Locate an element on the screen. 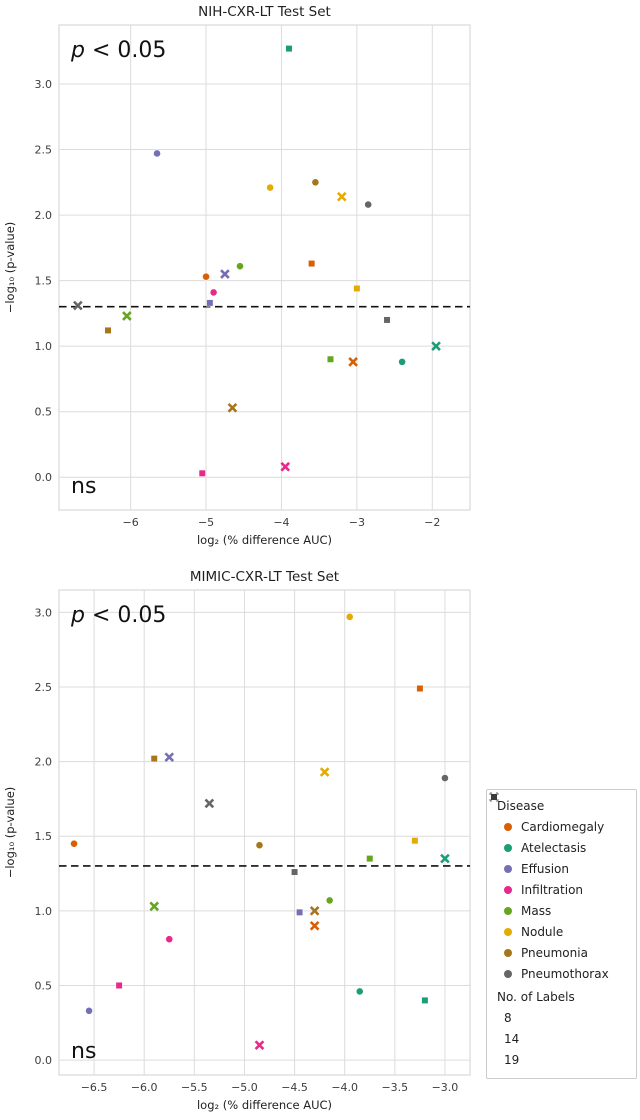 Image resolution: width=640 pixels, height=1120 pixels. legend-item-label: Pneumonia is located at coordinates (554, 952).